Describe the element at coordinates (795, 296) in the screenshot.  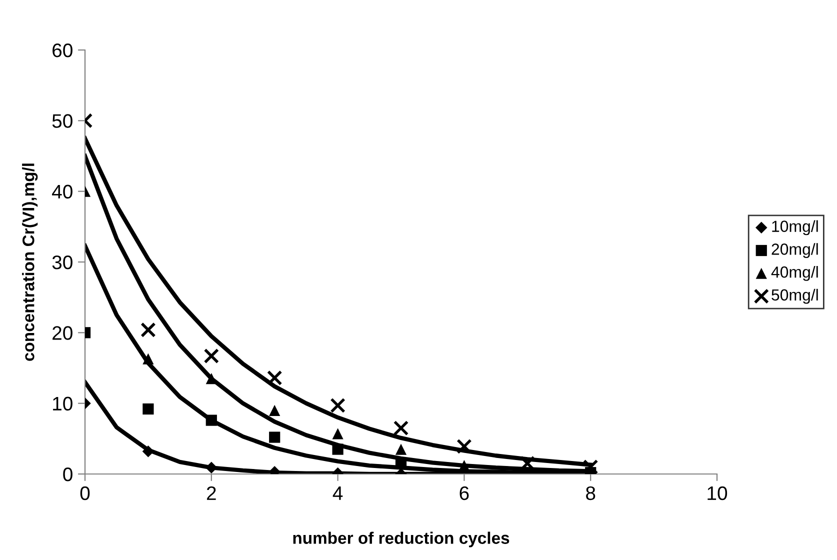
I see `legend-label: 50mg/l` at that location.